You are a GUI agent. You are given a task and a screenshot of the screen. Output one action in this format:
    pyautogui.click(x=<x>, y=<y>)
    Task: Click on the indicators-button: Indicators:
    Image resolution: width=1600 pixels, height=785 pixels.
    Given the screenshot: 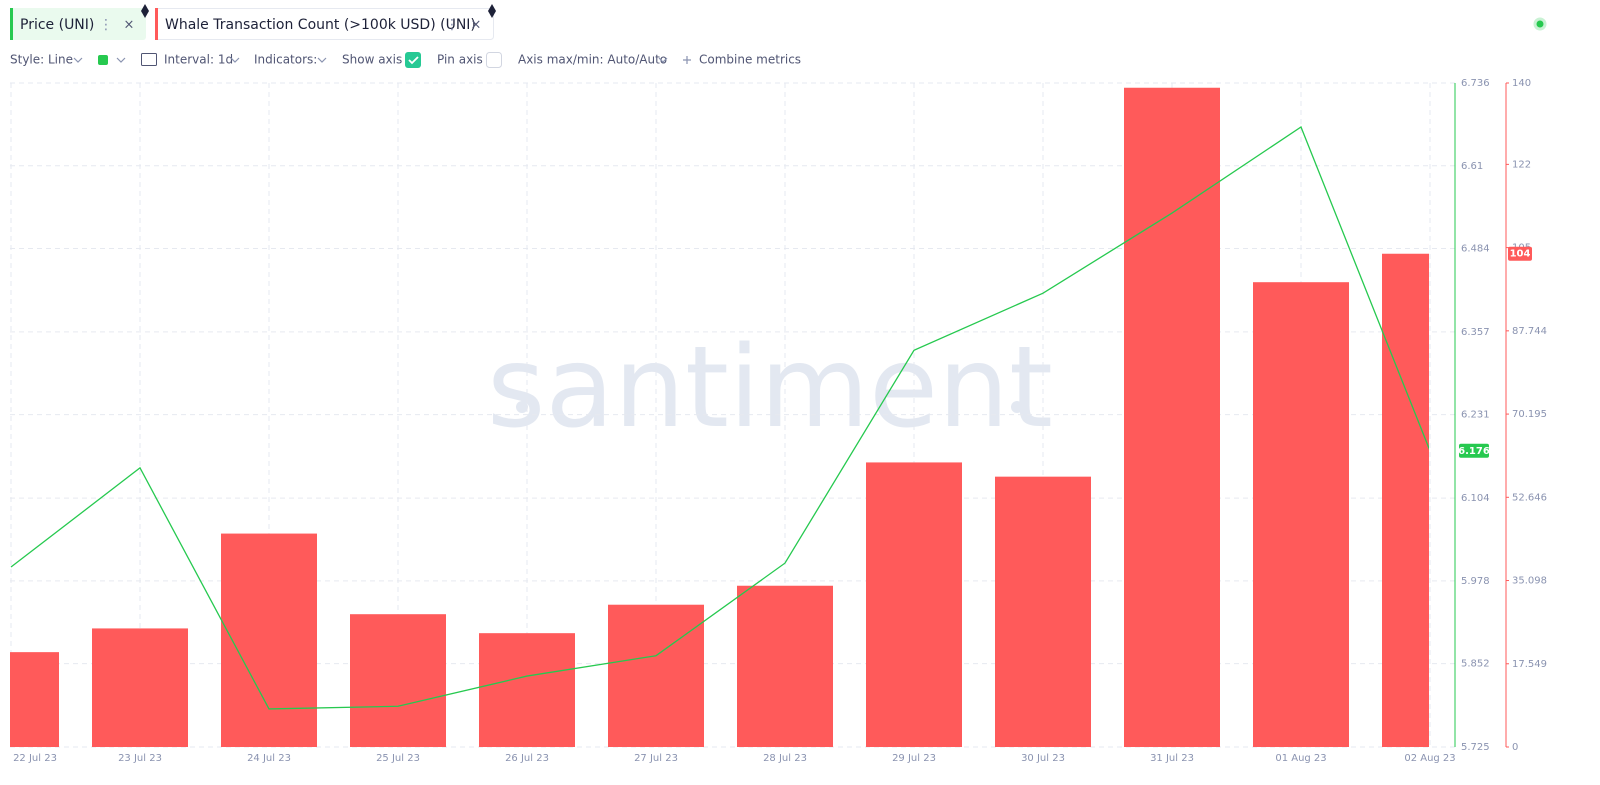 What is the action you would take?
    pyautogui.click(x=285, y=60)
    